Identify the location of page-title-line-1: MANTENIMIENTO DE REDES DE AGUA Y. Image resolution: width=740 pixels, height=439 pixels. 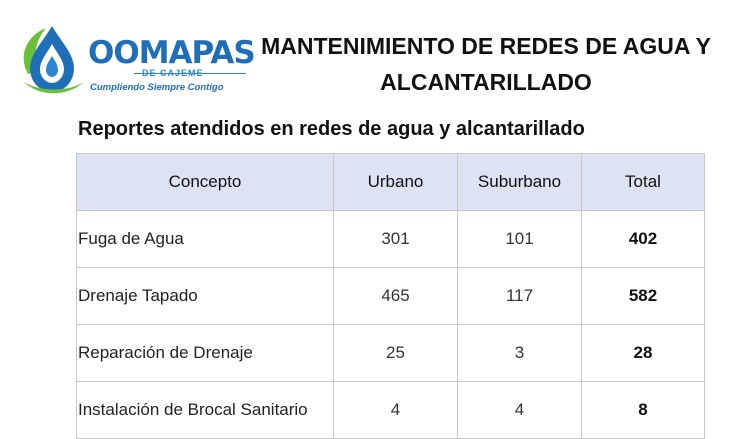
(486, 46).